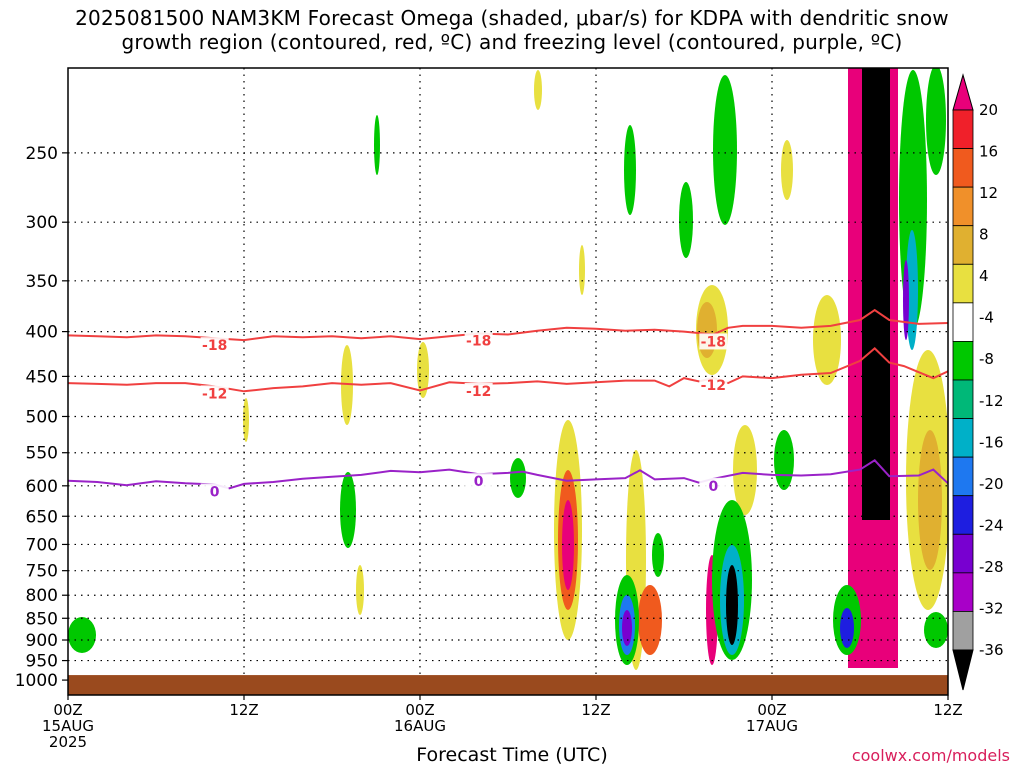  I want to click on y-tick-label: 950, so click(42, 662).